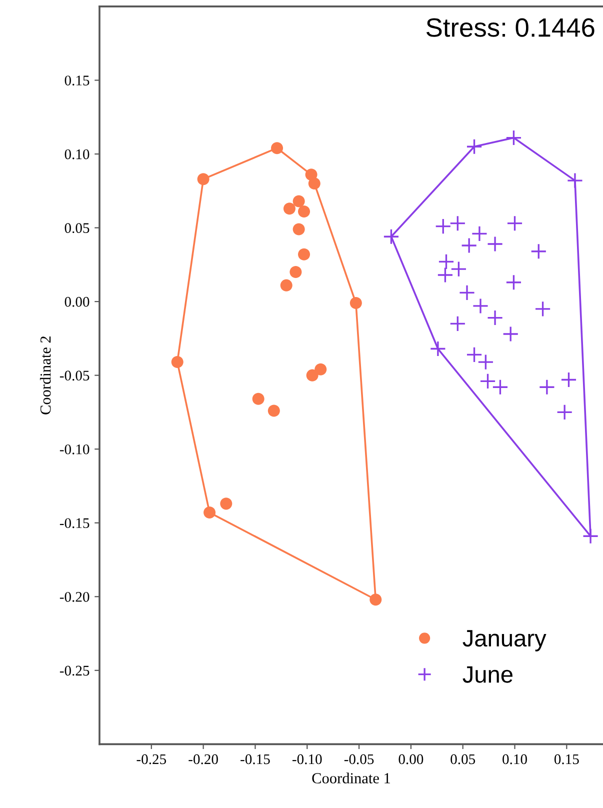  Describe the element at coordinates (77, 301) in the screenshot. I see `y-tick-label: 0.00` at that location.